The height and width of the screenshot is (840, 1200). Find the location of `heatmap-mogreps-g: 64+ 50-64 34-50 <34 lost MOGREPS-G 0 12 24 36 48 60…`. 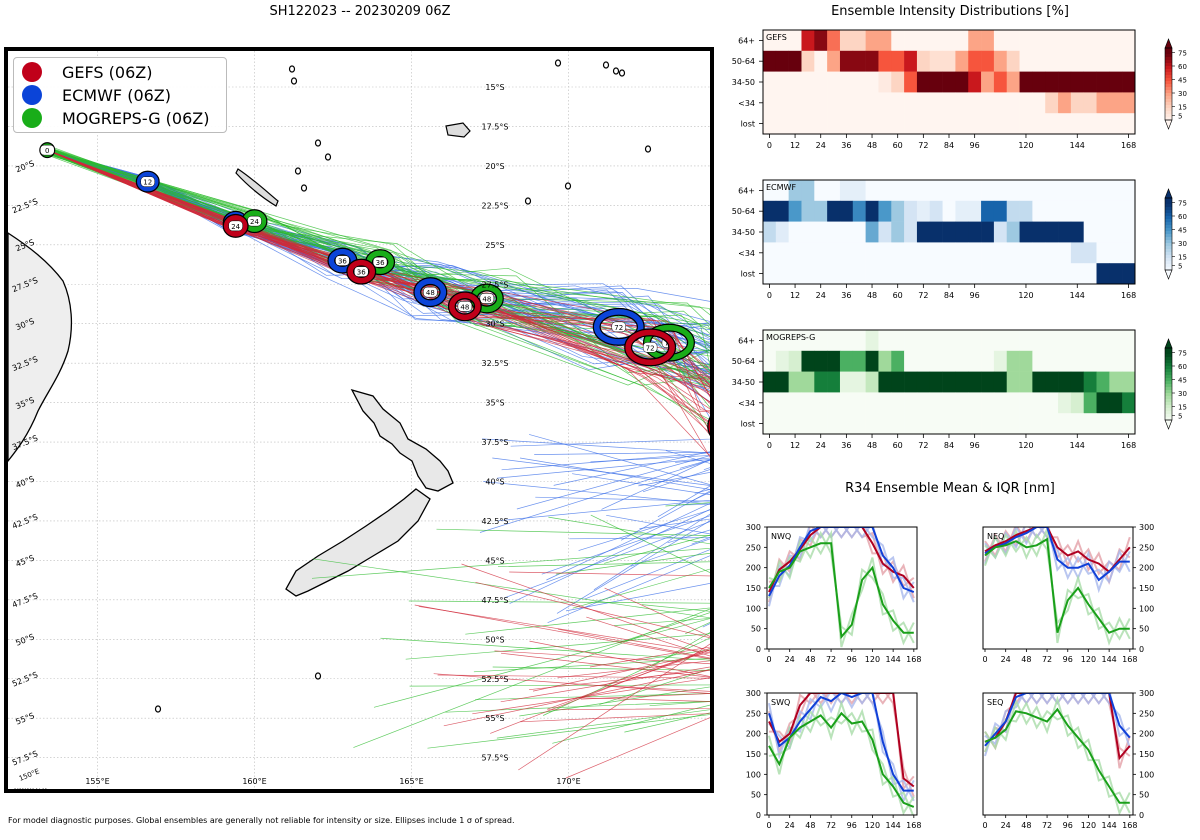

heatmap-mogreps-g: 64+ 50-64 34-50 <34 lost MOGREPS-G 0 12 24 36 48 60… is located at coordinates (959, 389).